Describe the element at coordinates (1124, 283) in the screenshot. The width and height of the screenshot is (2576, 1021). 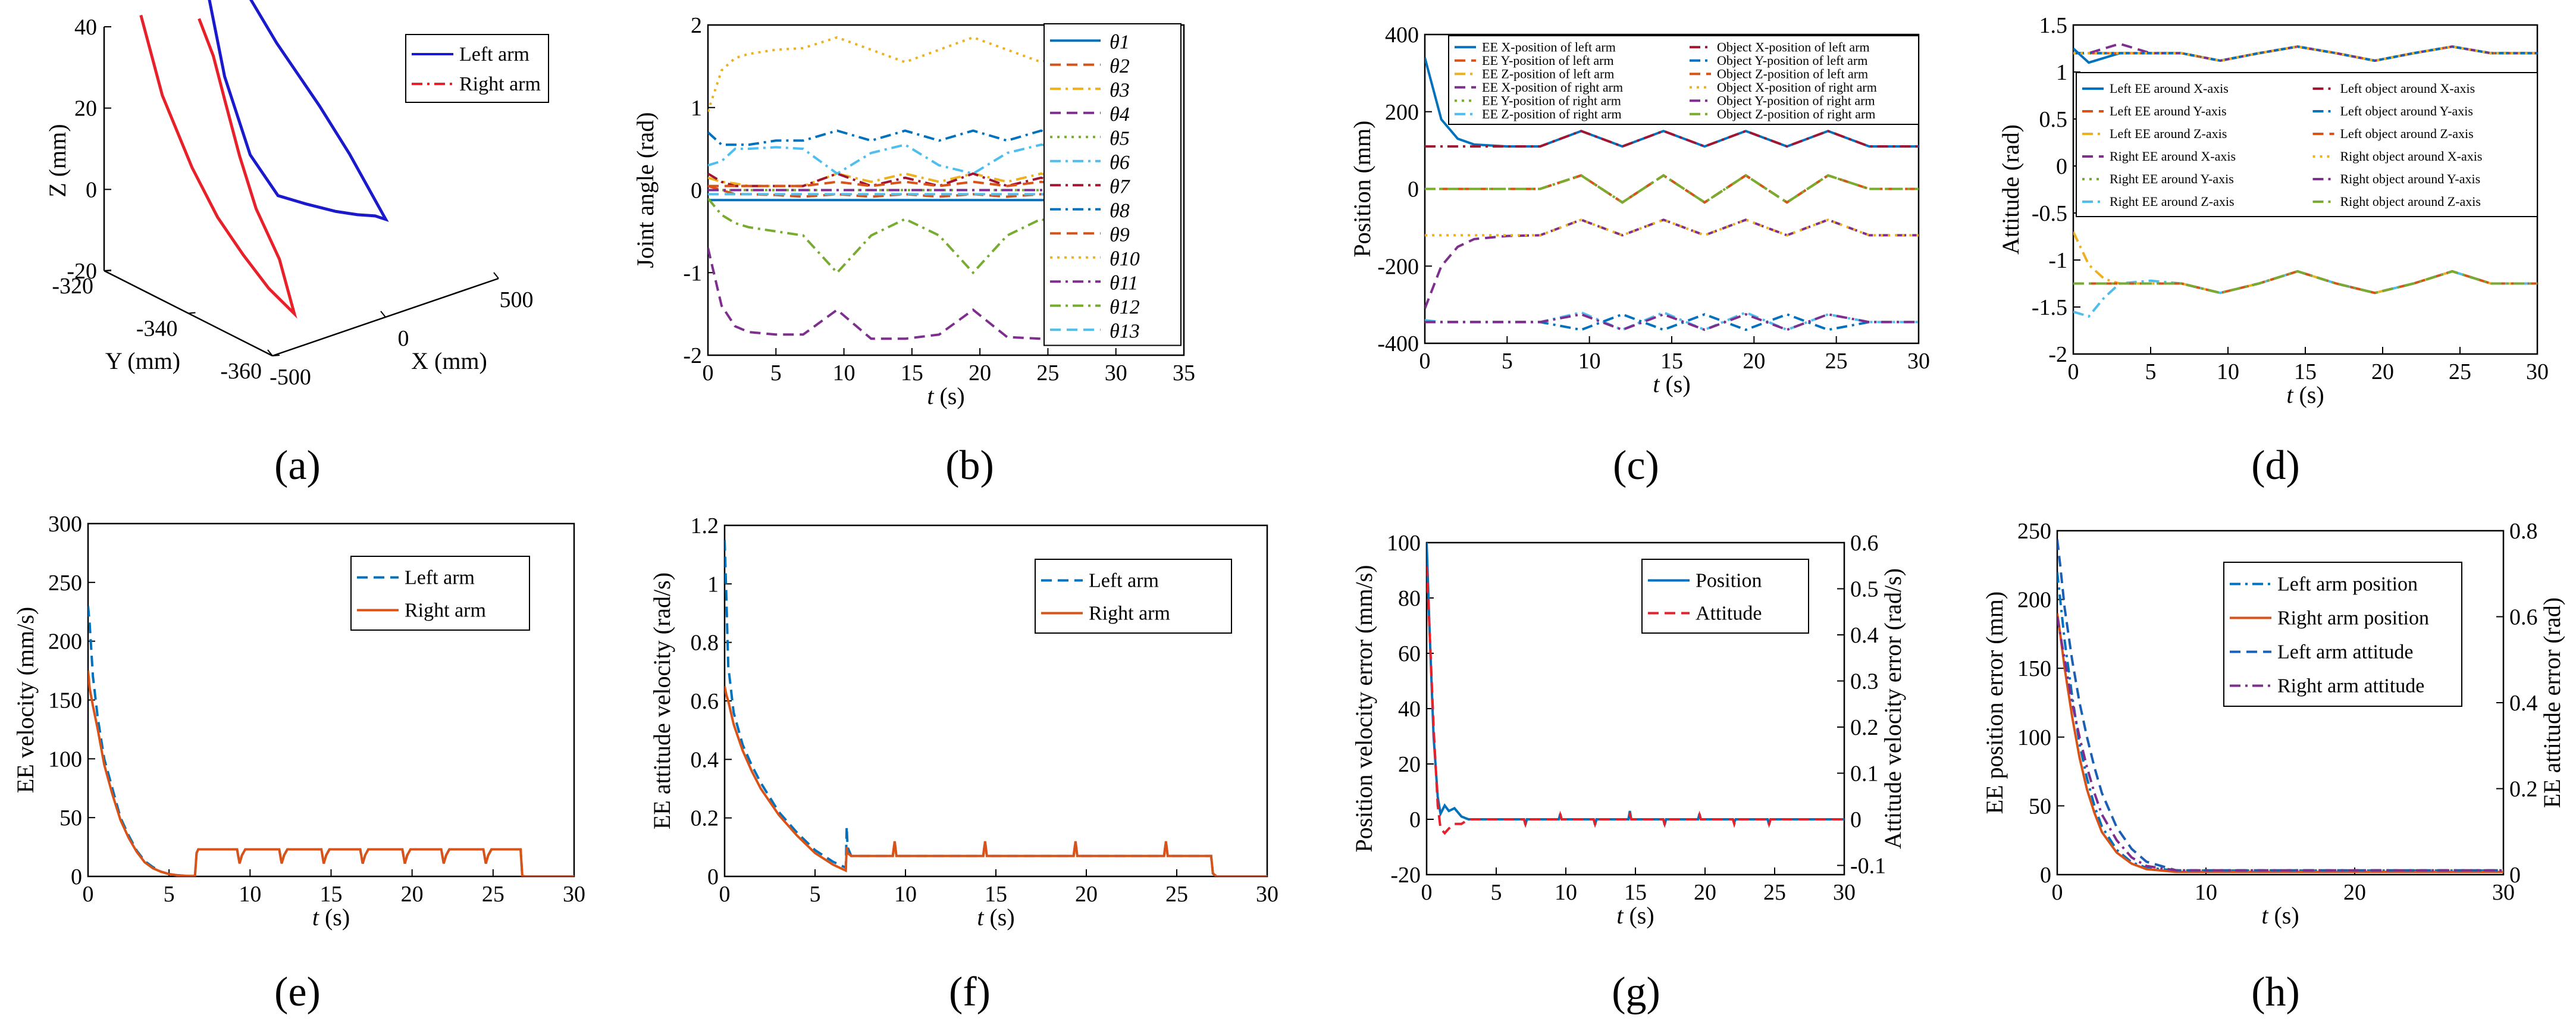
I see `legend-entry: θ11` at that location.